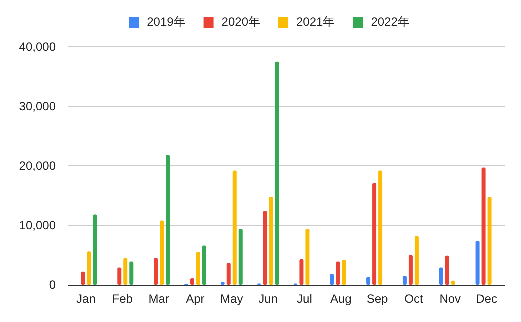 This screenshot has height=322, width=521. What do you see at coordinates (37, 47) in the screenshot?
I see `y-tick-label: 40,000` at bounding box center [37, 47].